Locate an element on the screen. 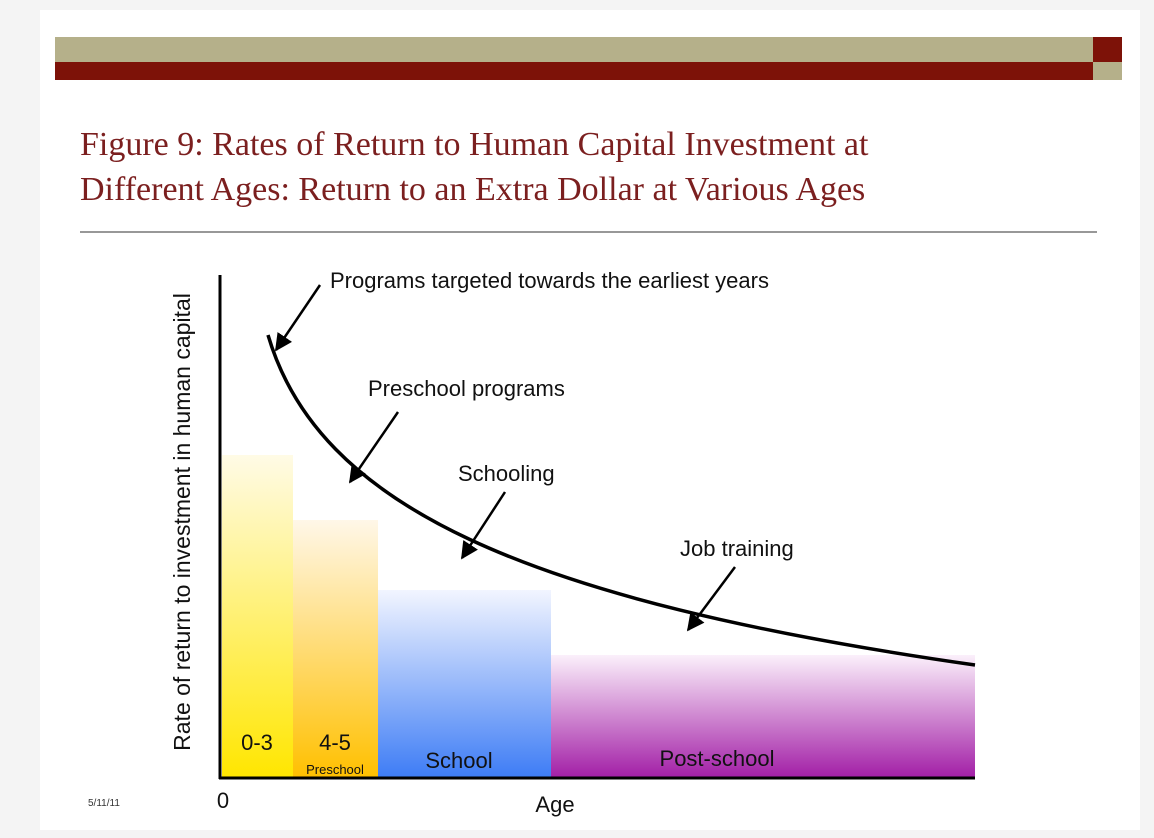  region-label: School is located at coordinates (458, 760).